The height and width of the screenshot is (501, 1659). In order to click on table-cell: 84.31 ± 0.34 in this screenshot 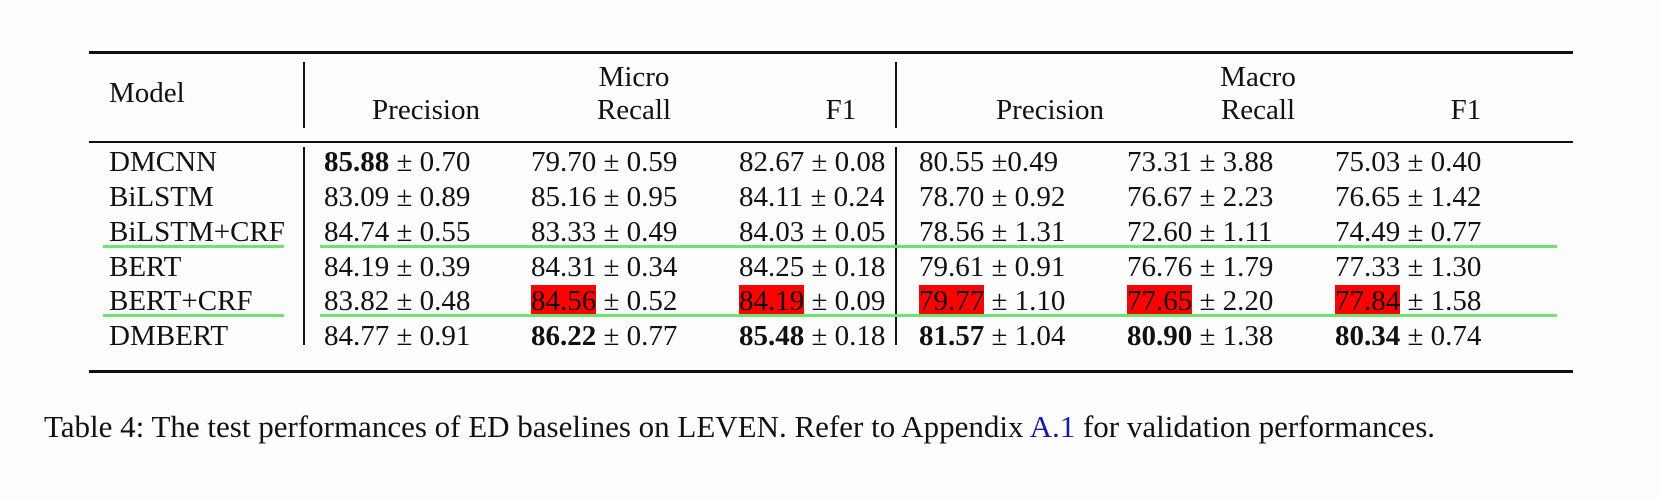, I will do `click(604, 267)`.